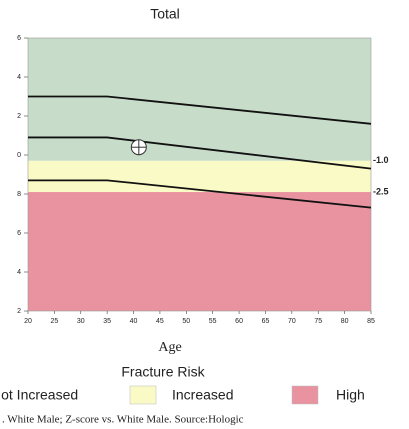  Describe the element at coordinates (28, 321) in the screenshot. I see `x-tick-label: 20` at that location.